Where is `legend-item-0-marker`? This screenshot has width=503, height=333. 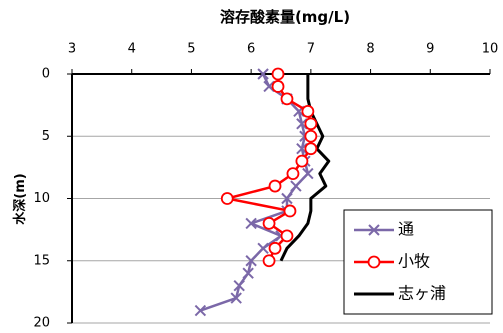 legend-item-0-marker is located at coordinates (374, 230).